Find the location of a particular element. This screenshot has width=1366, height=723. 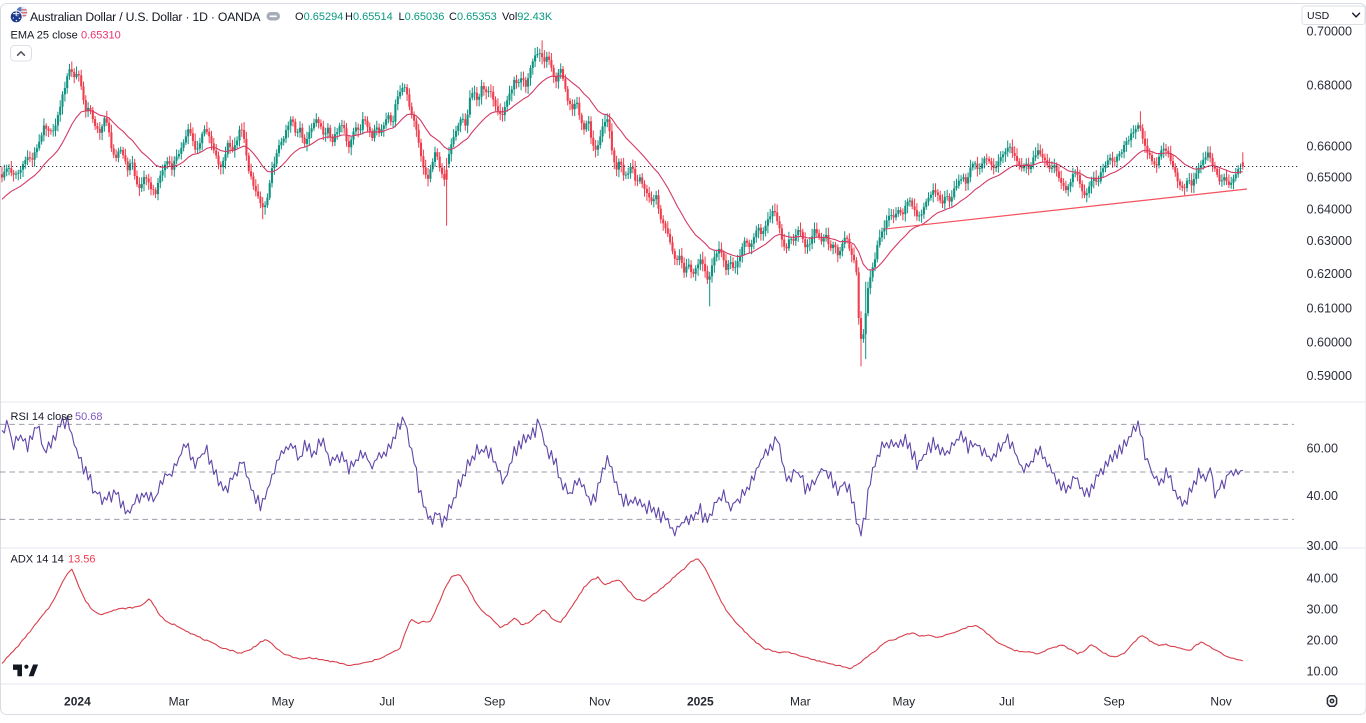

svg-text: 0.66000 is located at coordinates (1330, 146).